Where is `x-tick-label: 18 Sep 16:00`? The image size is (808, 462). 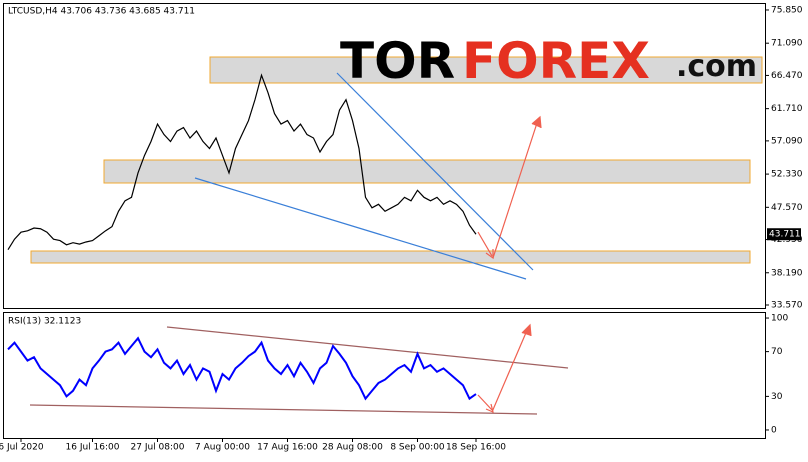 x-tick-label: 18 Sep 16:00 is located at coordinates (476, 448).